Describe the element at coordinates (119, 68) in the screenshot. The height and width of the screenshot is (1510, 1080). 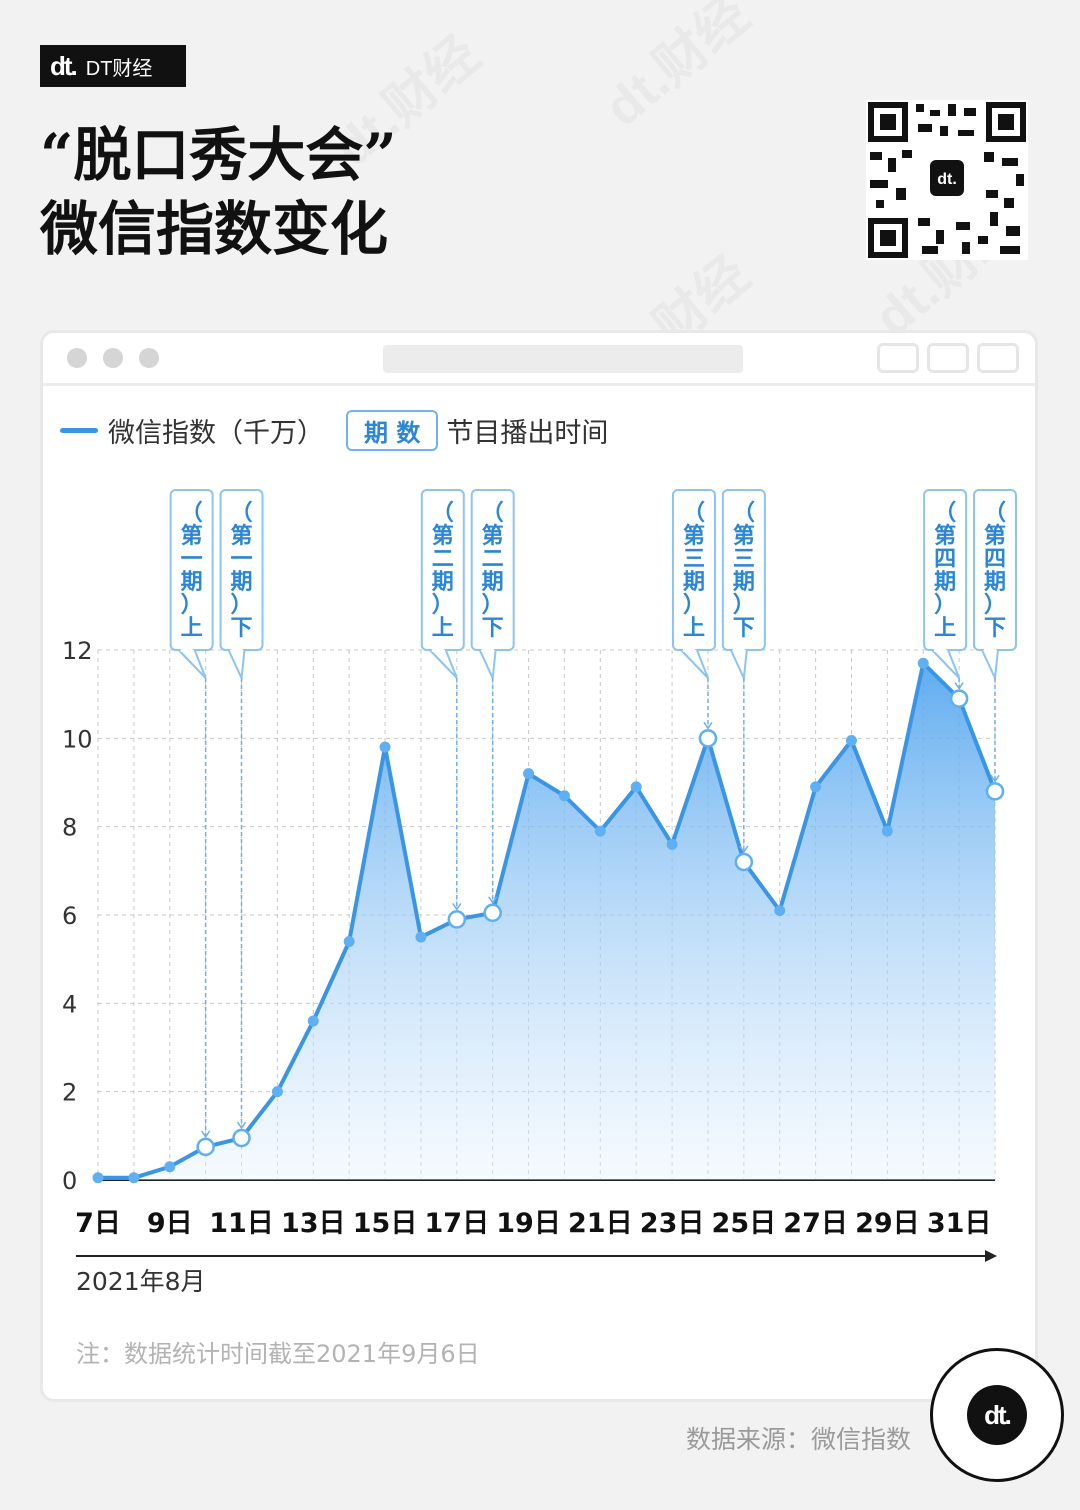
I see `logo-text: DT财经` at that location.